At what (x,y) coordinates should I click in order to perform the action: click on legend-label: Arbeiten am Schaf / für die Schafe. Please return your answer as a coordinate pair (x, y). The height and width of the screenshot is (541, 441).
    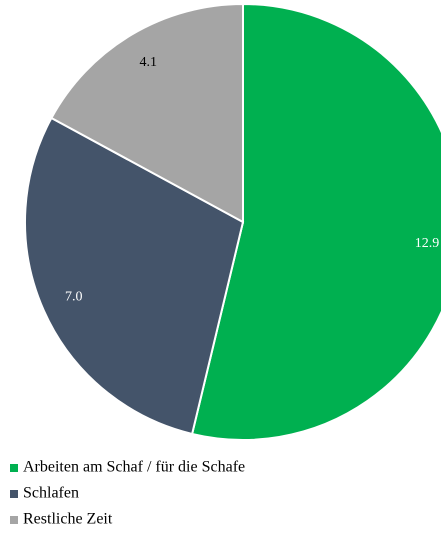
    Looking at the image, I should click on (134, 467).